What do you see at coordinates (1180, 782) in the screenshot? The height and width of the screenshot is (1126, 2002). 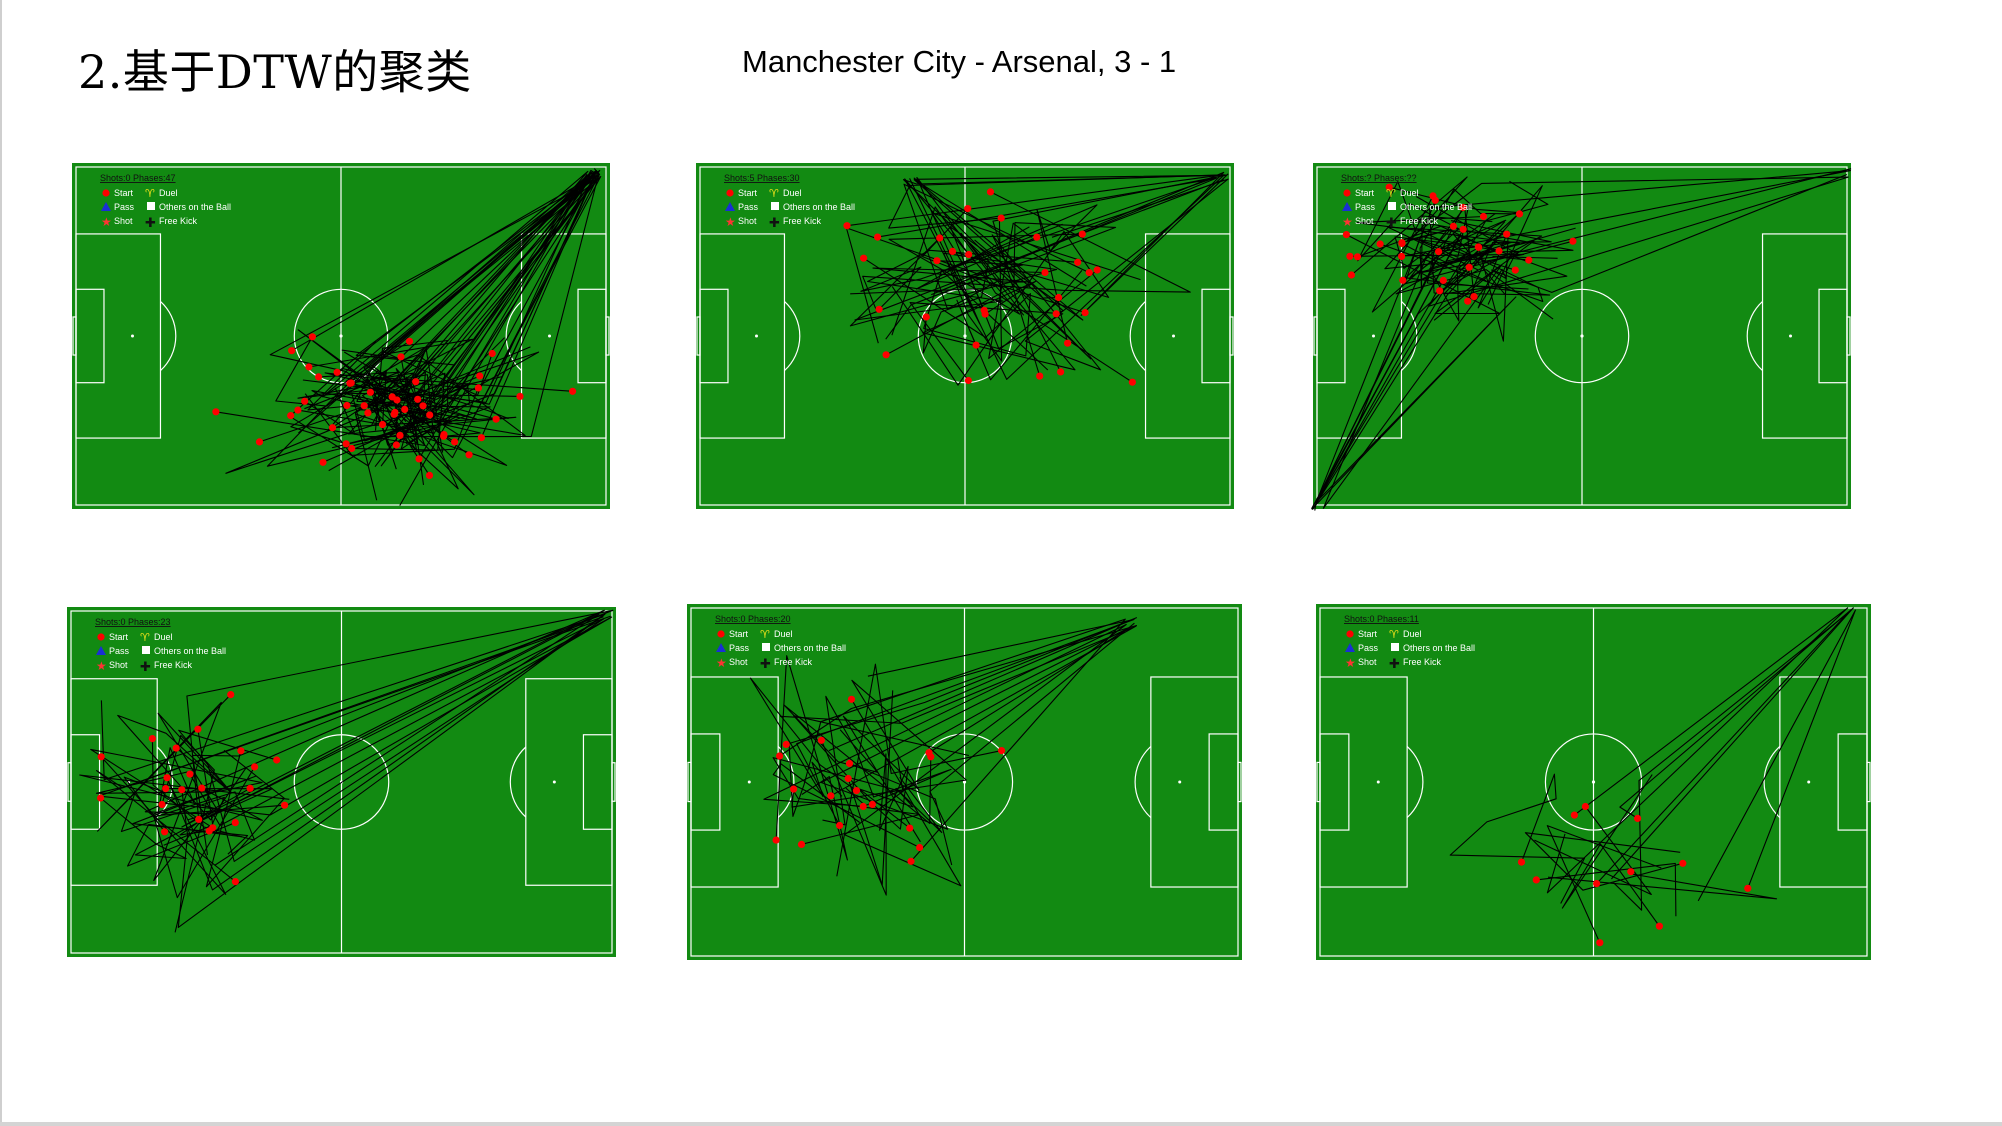 I see `penalty-spot-right` at bounding box center [1180, 782].